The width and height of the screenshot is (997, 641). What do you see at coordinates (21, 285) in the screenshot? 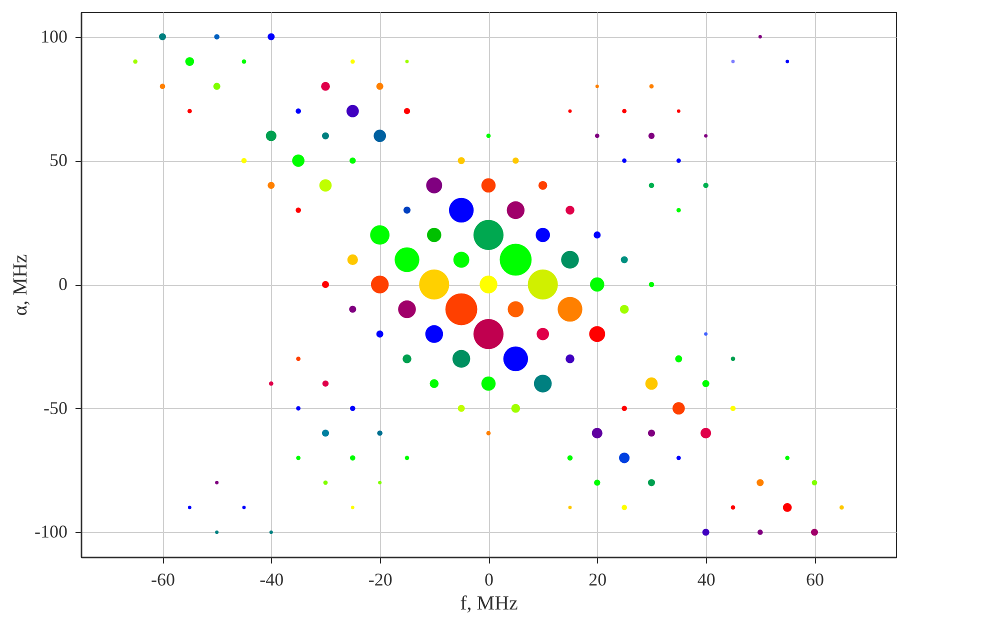
I see `y-axis-title: α, MHz` at bounding box center [21, 285].